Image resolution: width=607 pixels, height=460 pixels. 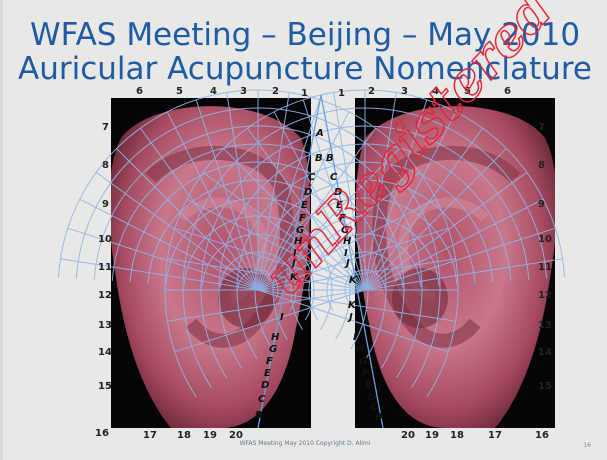 I want to click on page-number: 16, so click(x=587, y=445).